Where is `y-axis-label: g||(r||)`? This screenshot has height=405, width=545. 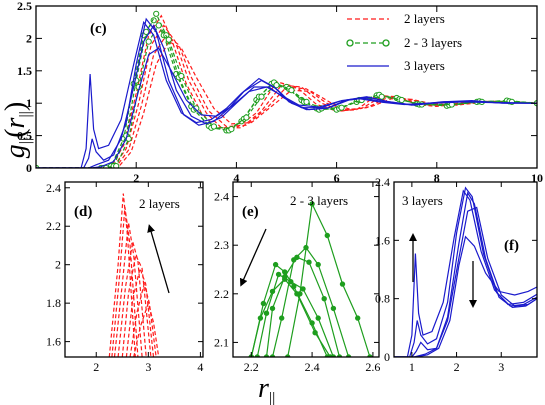
y-axis-label: g||(r||) is located at coordinates (17, 130).